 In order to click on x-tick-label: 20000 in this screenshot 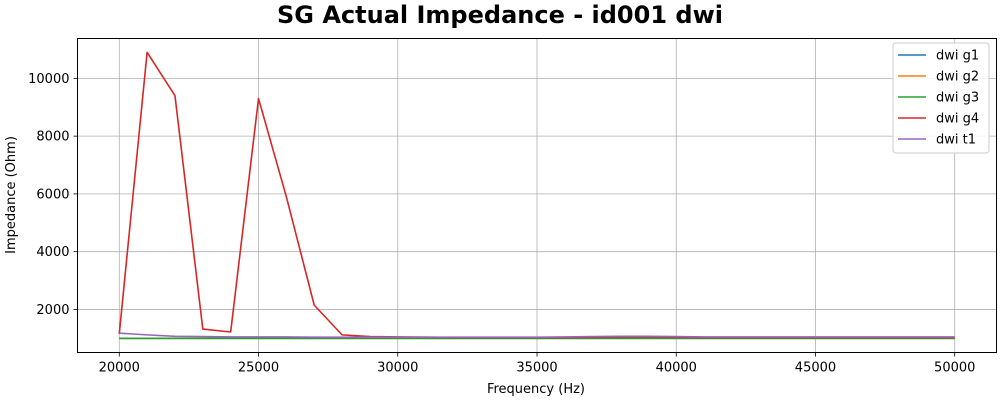, I will do `click(119, 368)`.